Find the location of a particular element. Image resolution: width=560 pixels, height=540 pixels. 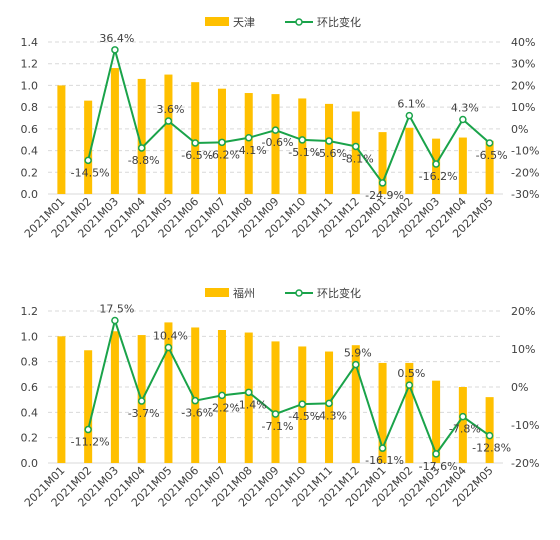

data-label: 4.3% is located at coordinates (465, 108).